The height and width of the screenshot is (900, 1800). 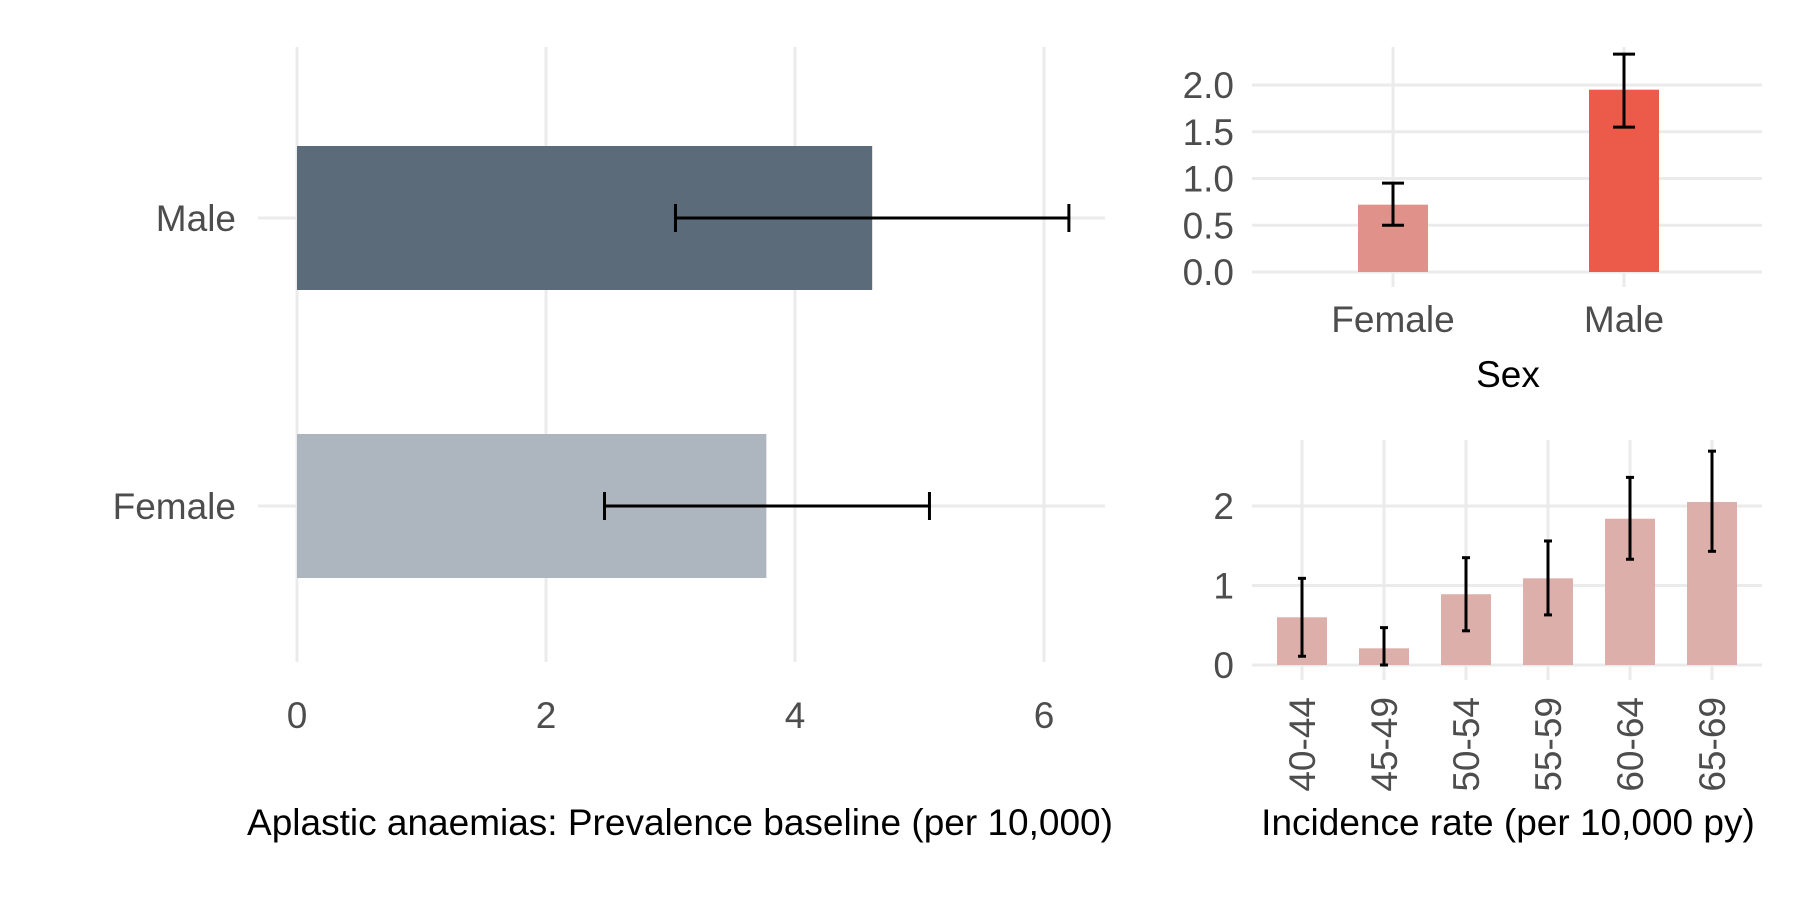 I want to click on age-x-tick-label-40-44: 40-44, so click(x=1302, y=744).